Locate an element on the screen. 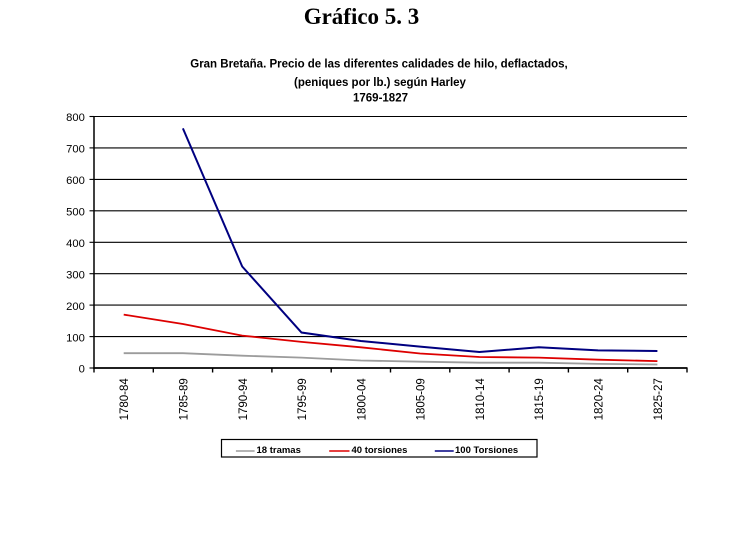  svg-text: 500 is located at coordinates (75, 213).